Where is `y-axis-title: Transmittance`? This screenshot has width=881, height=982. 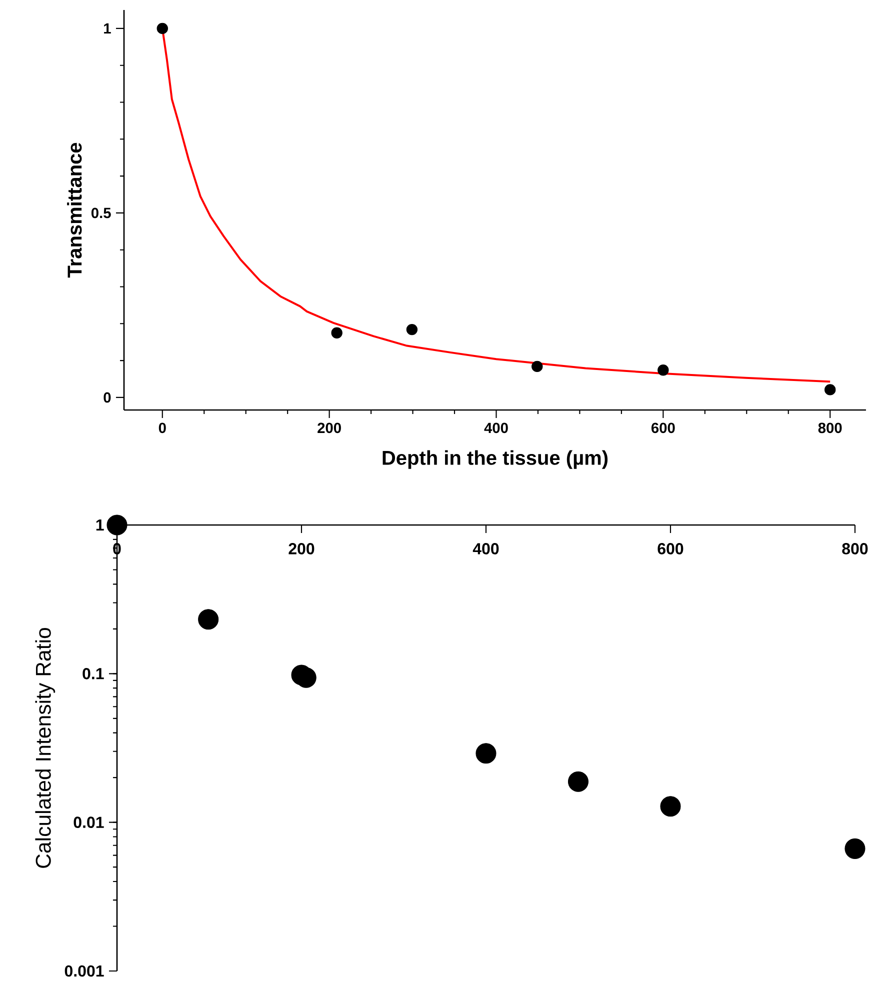
y-axis-title: Transmittance is located at coordinates (74, 210).